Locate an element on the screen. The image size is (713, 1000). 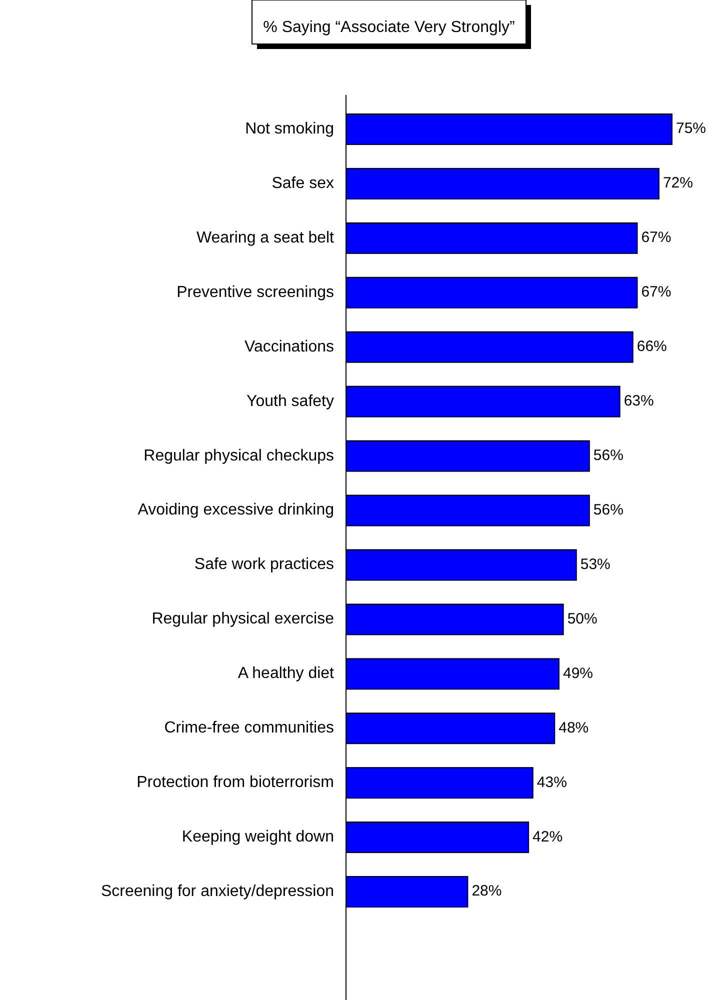
y-tick-label: Regular physical exercise is located at coordinates (243, 619).